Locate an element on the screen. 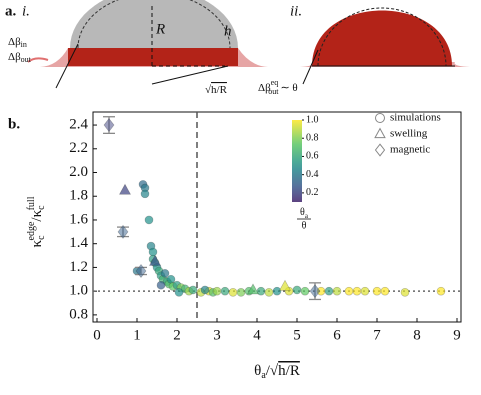 Image resolution: width=481 pixels, height=395 pixels. x-tick-label: 9 is located at coordinates (457, 335).